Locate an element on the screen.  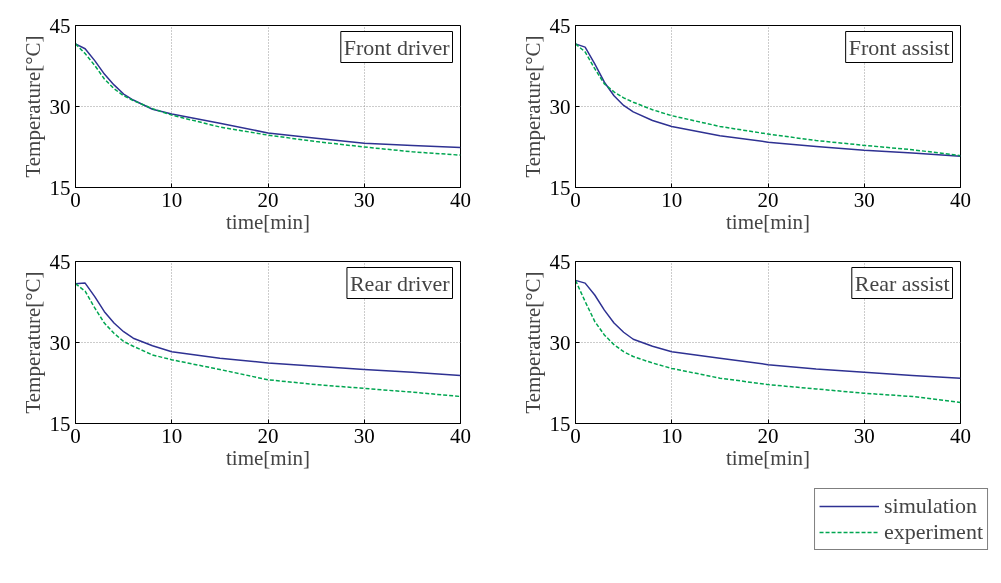
annotation: Rear assist is located at coordinates (902, 283).